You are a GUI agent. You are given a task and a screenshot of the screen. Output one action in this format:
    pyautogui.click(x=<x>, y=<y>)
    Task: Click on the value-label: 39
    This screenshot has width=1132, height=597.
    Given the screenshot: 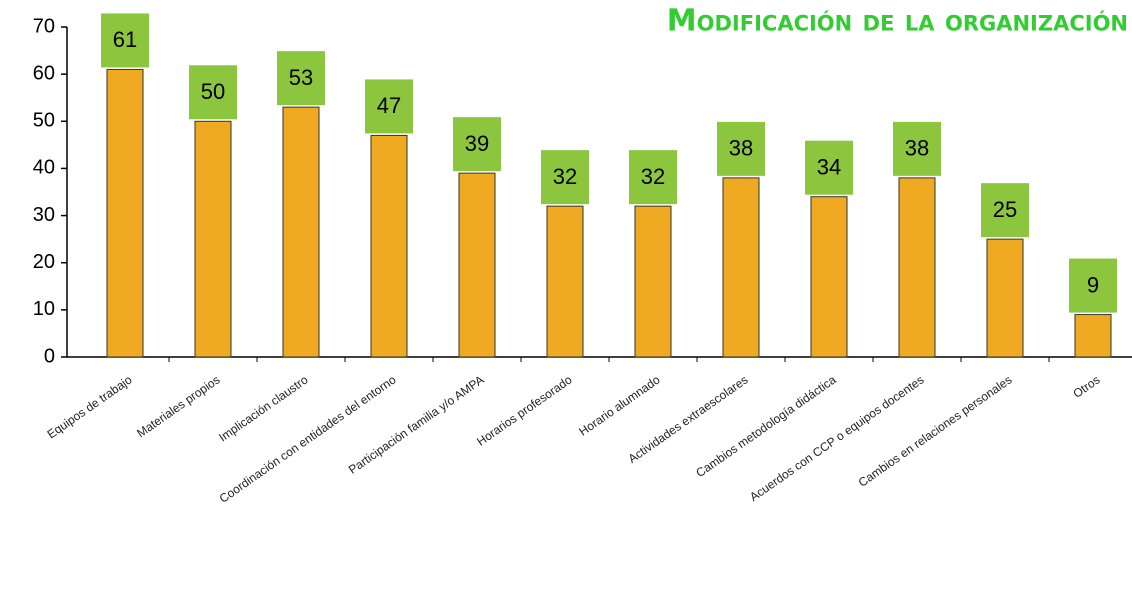 What is the action you would take?
    pyautogui.click(x=477, y=143)
    